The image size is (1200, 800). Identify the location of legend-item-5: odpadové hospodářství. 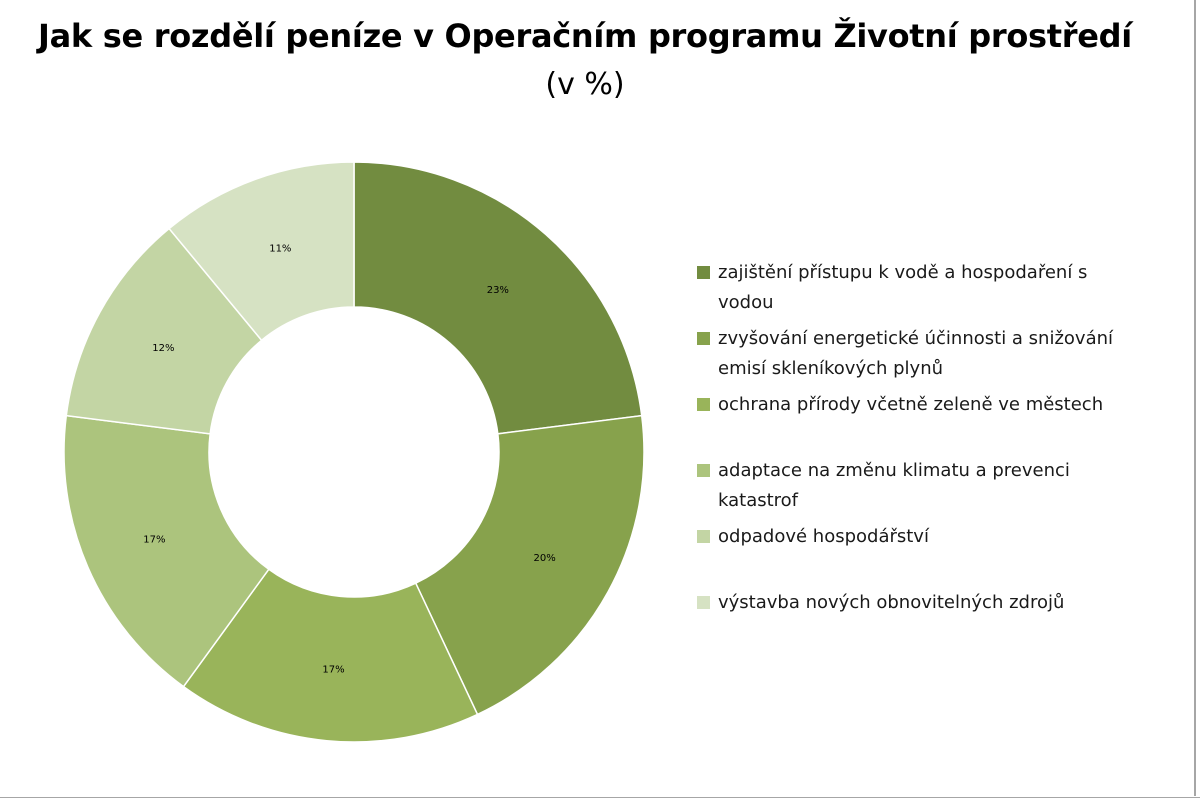
(922, 537).